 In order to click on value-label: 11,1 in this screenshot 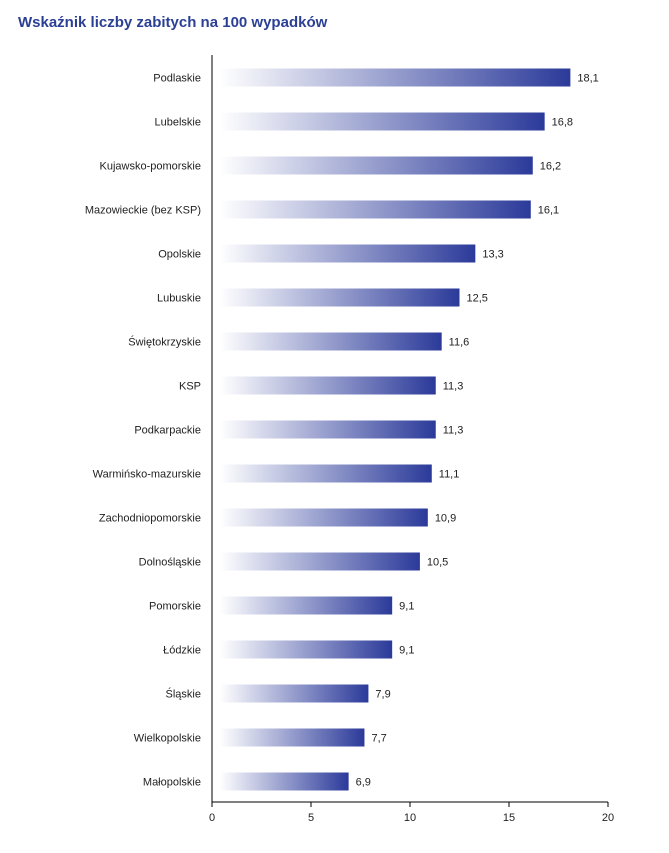, I will do `click(449, 475)`.